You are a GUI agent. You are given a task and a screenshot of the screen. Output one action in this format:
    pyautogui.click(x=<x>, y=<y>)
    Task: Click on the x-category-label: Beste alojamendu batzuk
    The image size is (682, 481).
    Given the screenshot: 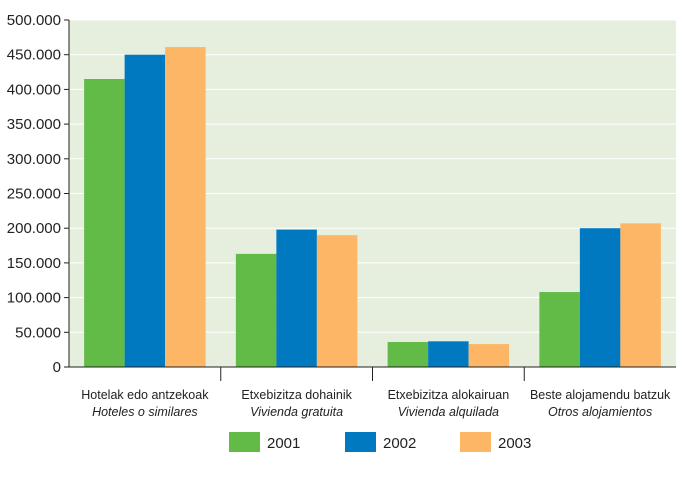 What is the action you would take?
    pyautogui.click(x=600, y=395)
    